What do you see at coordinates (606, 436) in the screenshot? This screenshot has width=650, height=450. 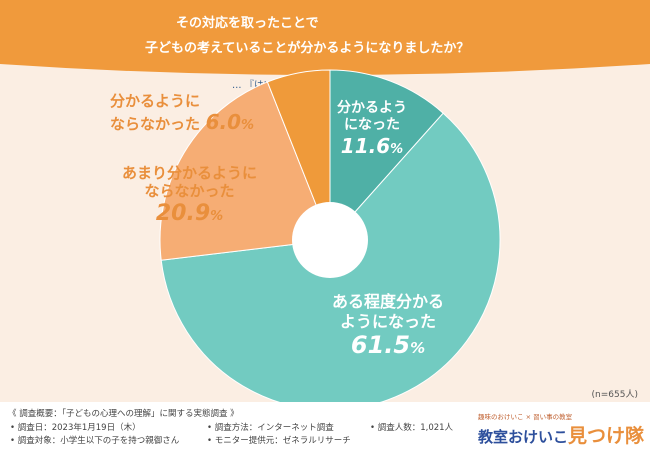 I see `logo-name-accent: 見つけ隊` at bounding box center [606, 436].